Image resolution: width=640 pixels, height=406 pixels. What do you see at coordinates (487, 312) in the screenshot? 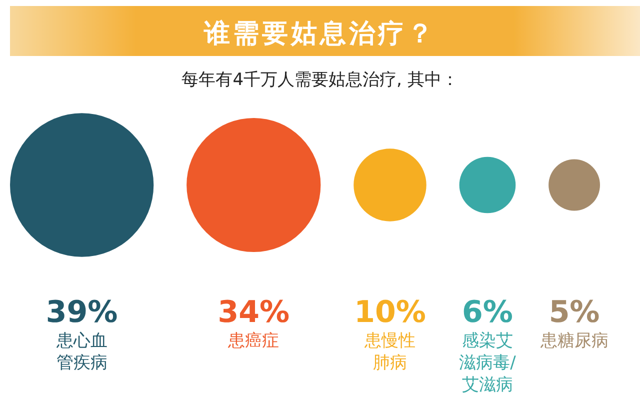
I see `data-label: 6%` at bounding box center [487, 312].